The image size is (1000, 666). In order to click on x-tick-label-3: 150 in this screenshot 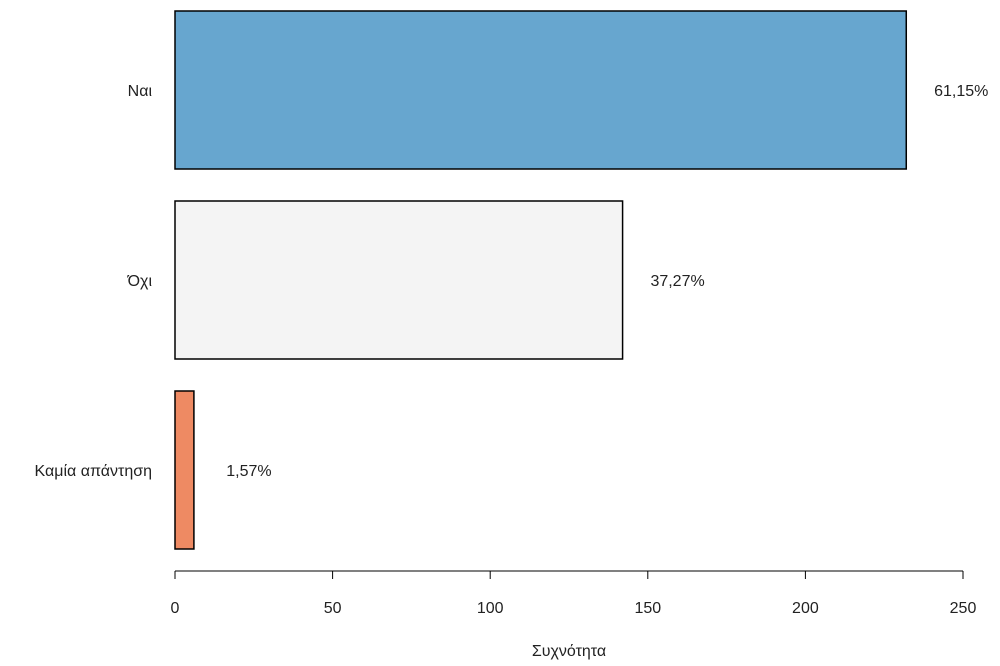, I will do `click(647, 608)`.